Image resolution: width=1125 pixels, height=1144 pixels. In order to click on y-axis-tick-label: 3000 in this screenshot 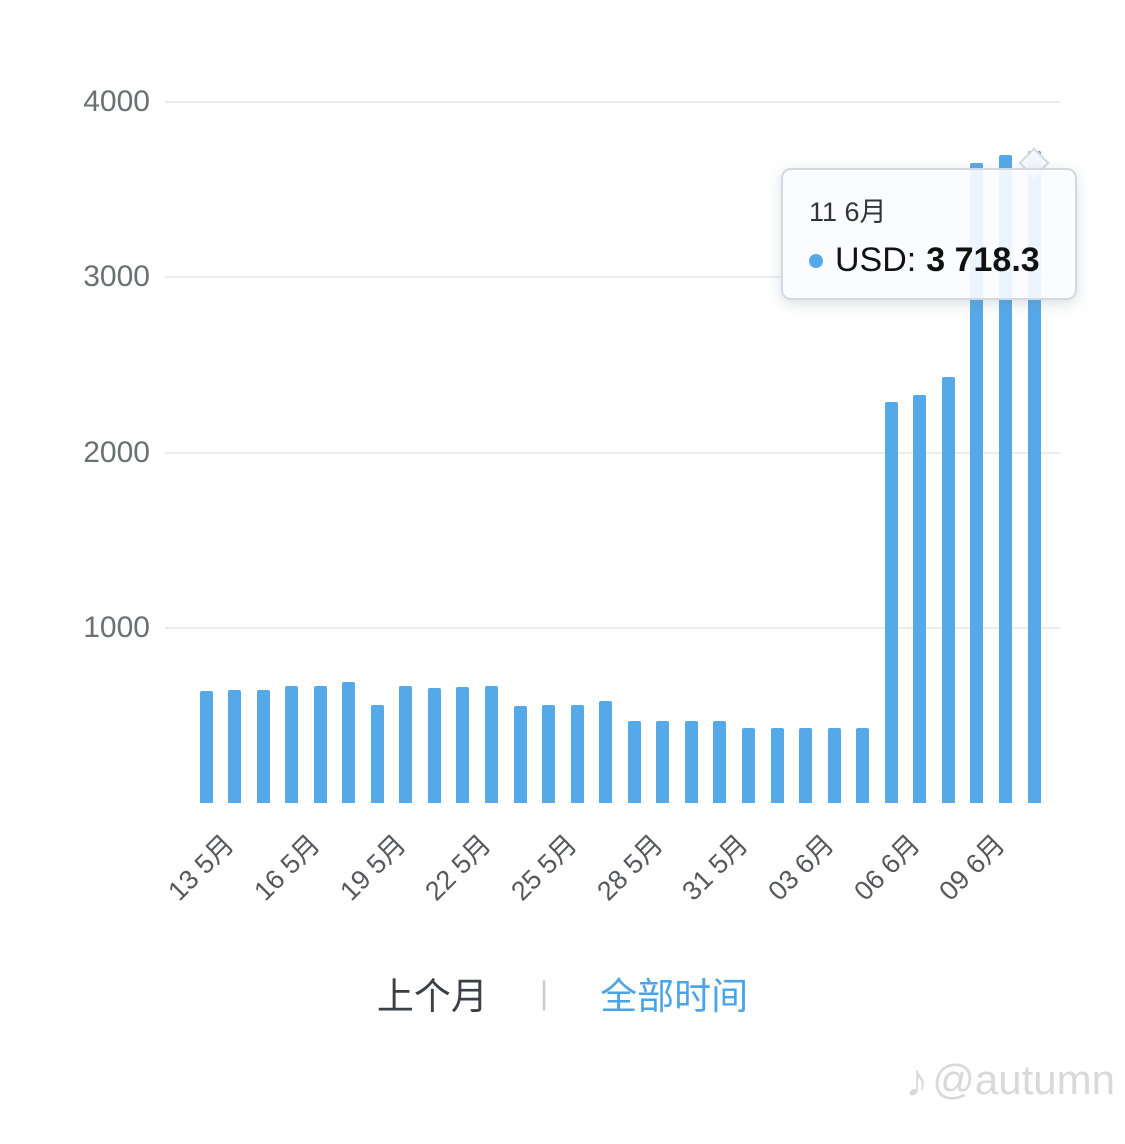, I will do `click(116, 277)`.